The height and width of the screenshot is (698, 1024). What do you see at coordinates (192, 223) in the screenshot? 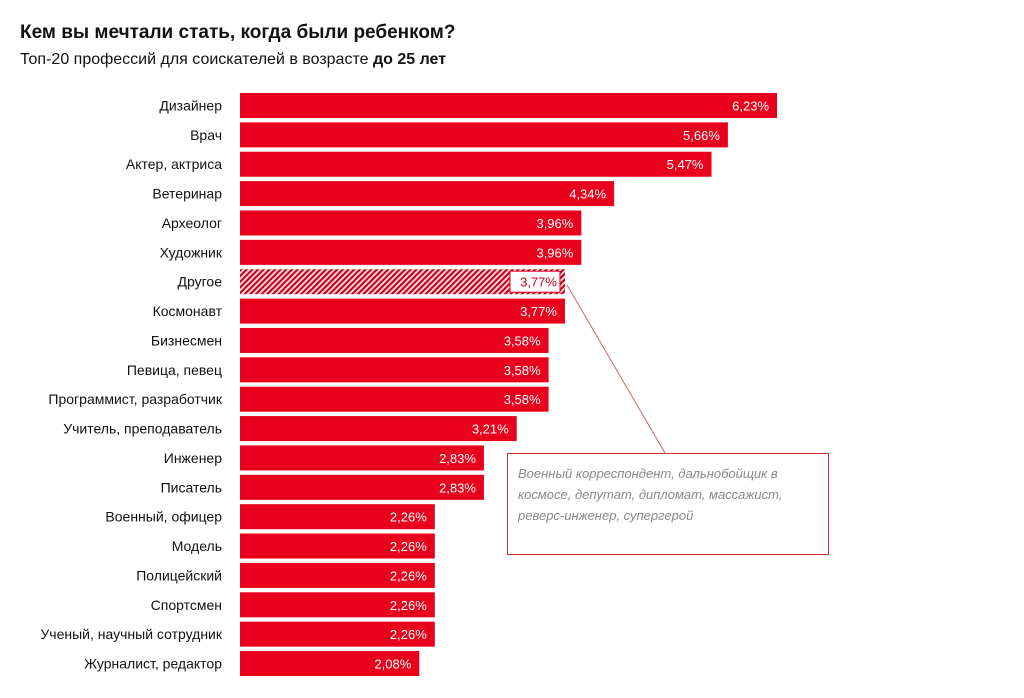
I see `category-label: Археолог` at bounding box center [192, 223].